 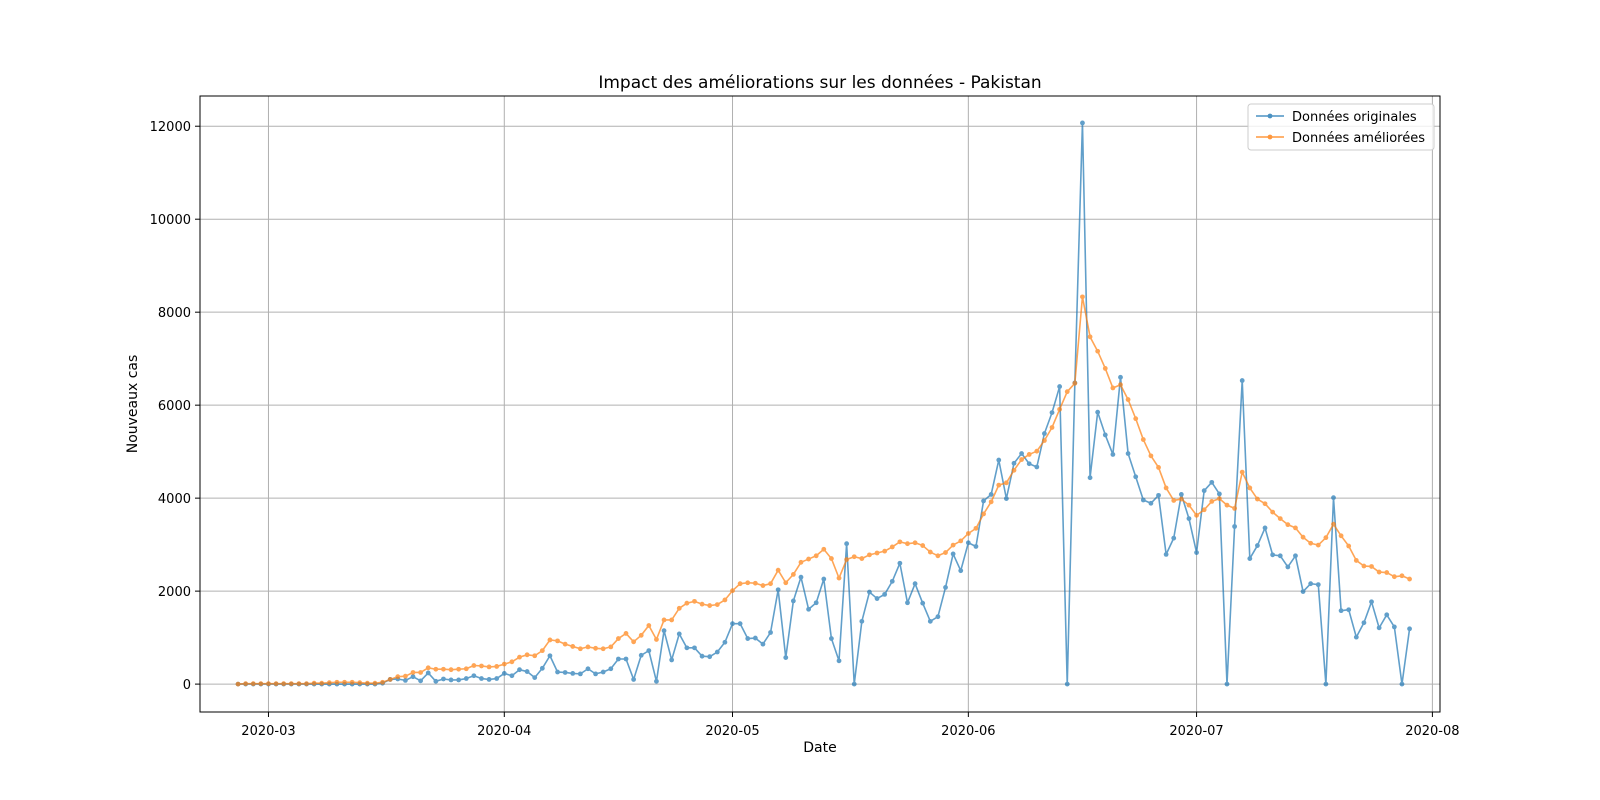 What do you see at coordinates (170, 127) in the screenshot?
I see `y-tick-label: 12000` at bounding box center [170, 127].